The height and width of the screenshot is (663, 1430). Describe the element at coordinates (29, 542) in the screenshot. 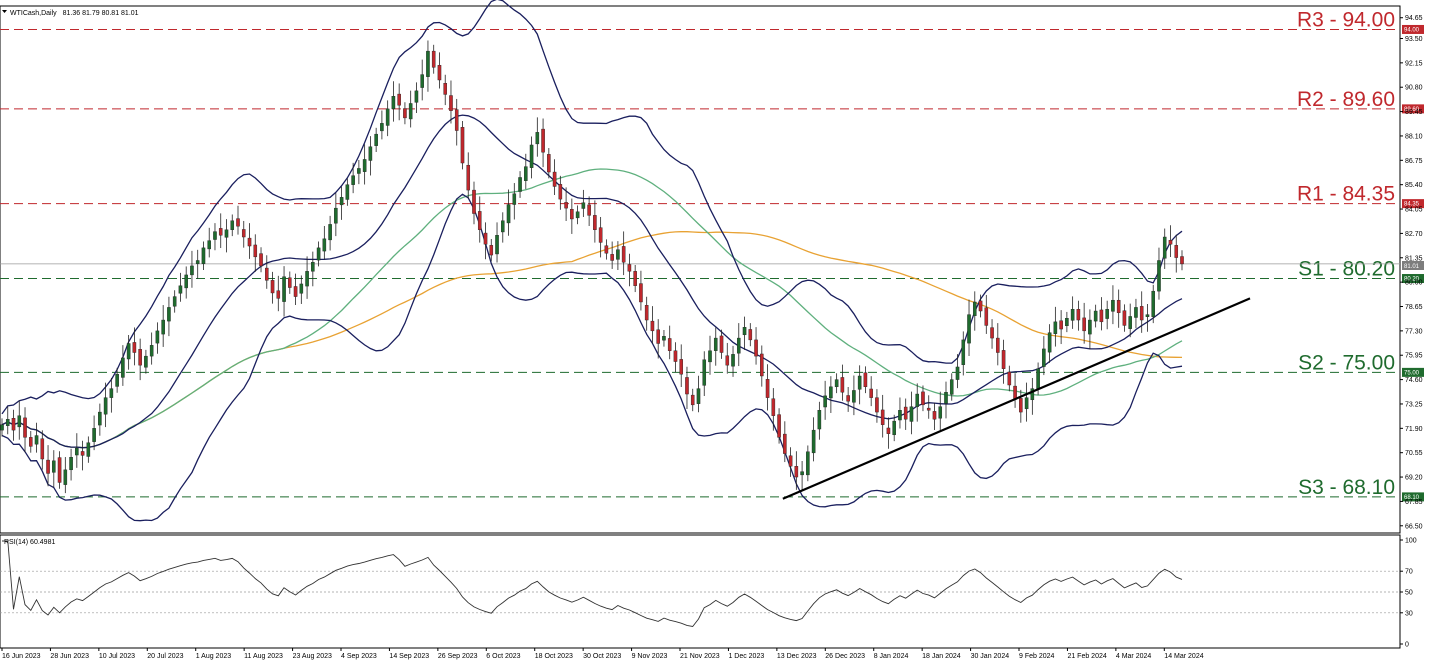

I see `rsi-header: RSI(14) 60.4981` at that location.